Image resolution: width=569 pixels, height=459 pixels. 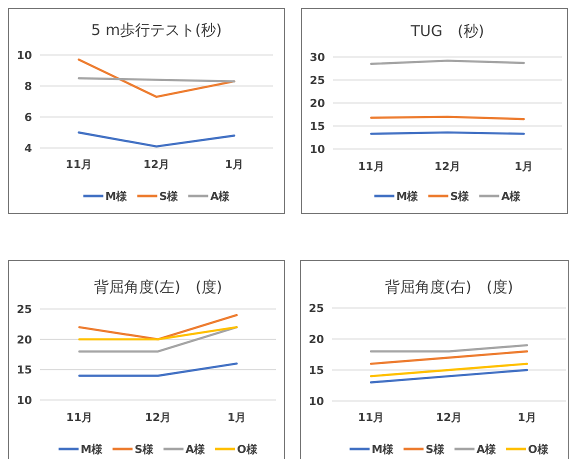 What do you see at coordinates (449, 287) in the screenshot?
I see `chart-title: 背屈角度(右) (度)` at bounding box center [449, 287].